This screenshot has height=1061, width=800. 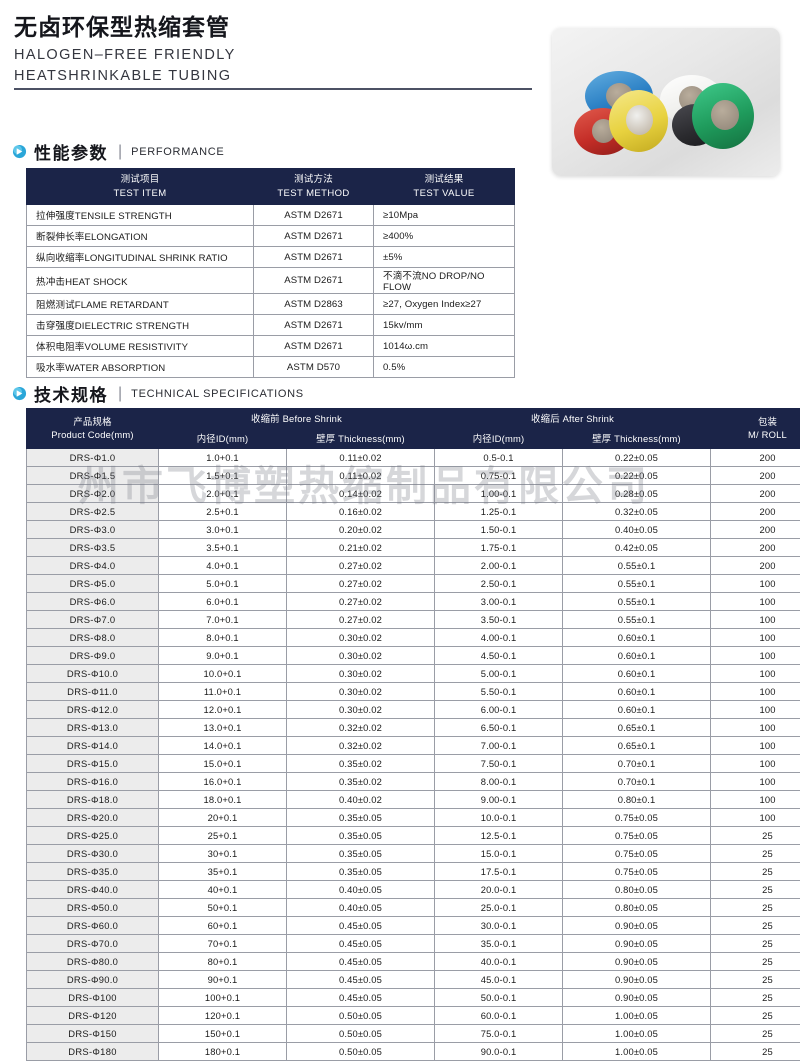 I want to click on spec-cell-before-id: 180+0.1, so click(x=223, y=1052).